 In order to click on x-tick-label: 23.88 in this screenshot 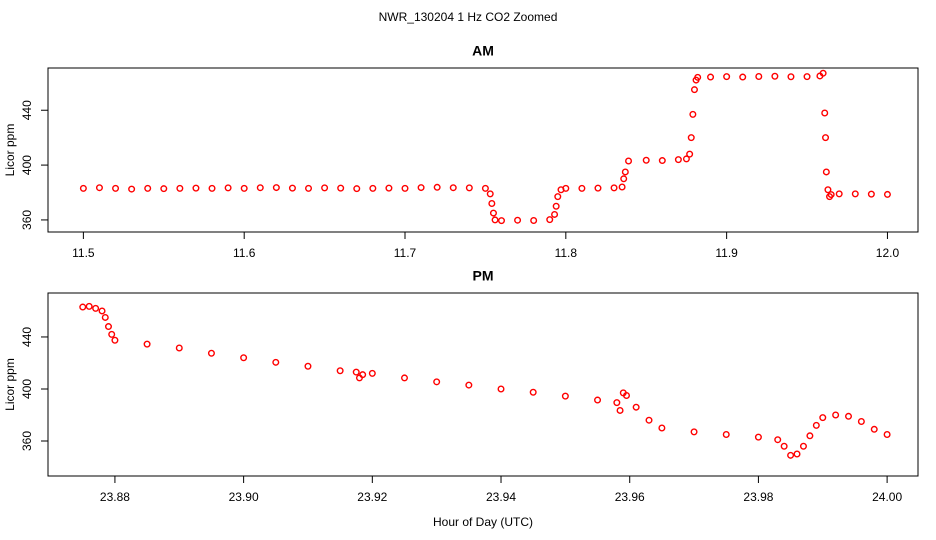, I will do `click(115, 497)`.